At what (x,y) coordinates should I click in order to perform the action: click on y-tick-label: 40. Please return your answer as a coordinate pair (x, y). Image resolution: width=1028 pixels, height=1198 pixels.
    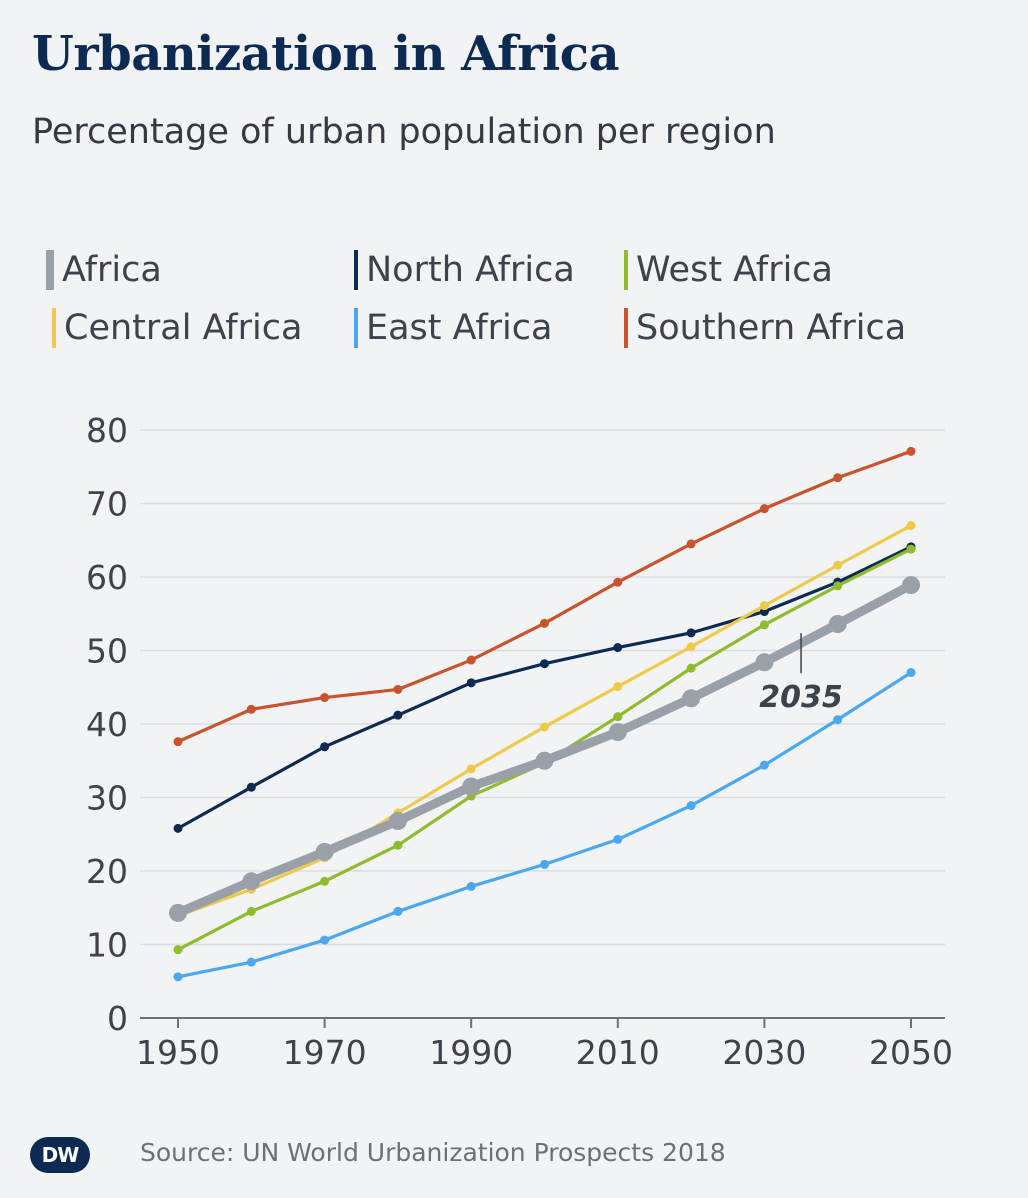
    Looking at the image, I should click on (107, 724).